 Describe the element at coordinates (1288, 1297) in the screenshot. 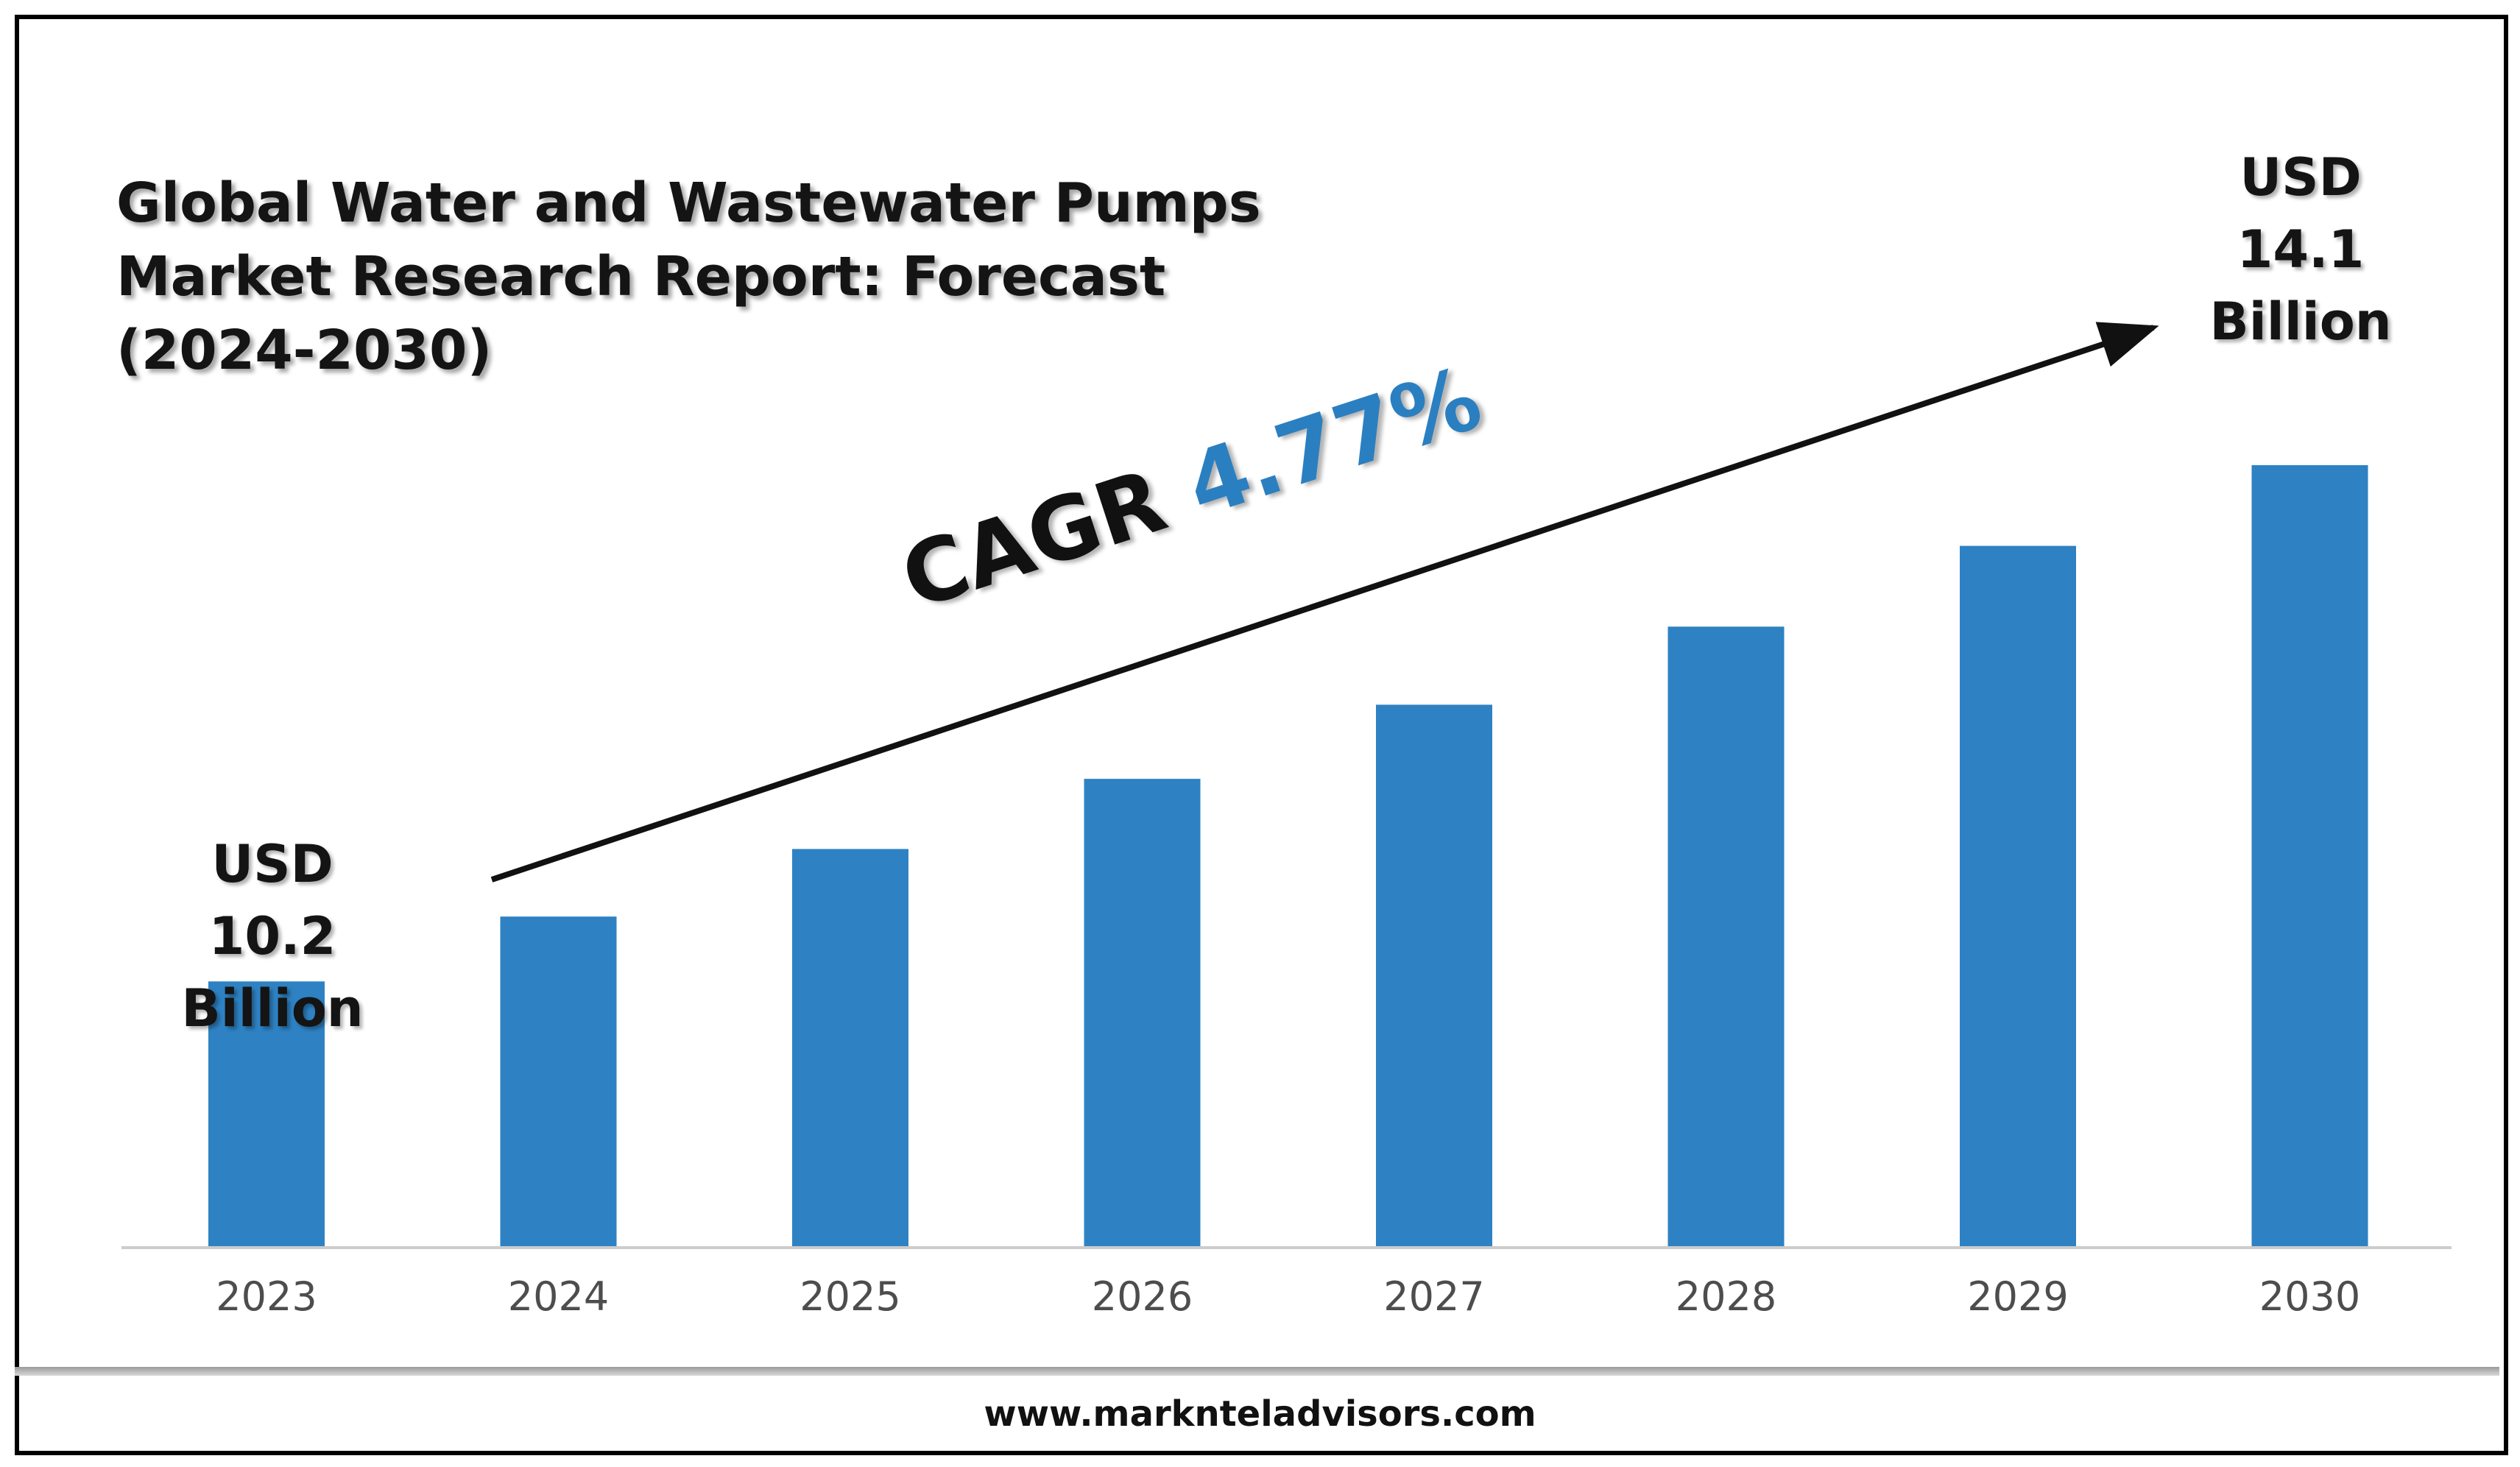

I see `x-tick-labels: 2023 2024 2025 2026 2027 2028 2029 2030` at that location.